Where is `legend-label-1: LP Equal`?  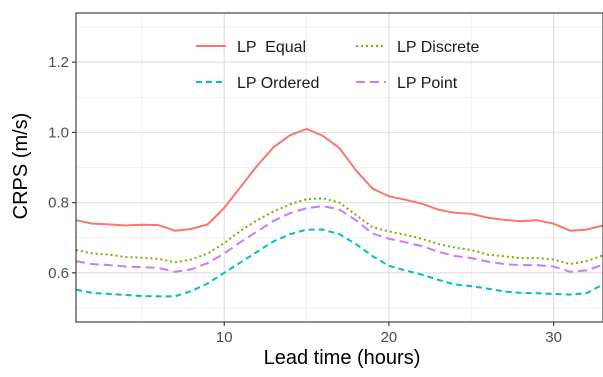 legend-label-1: LP Equal is located at coordinates (271, 47).